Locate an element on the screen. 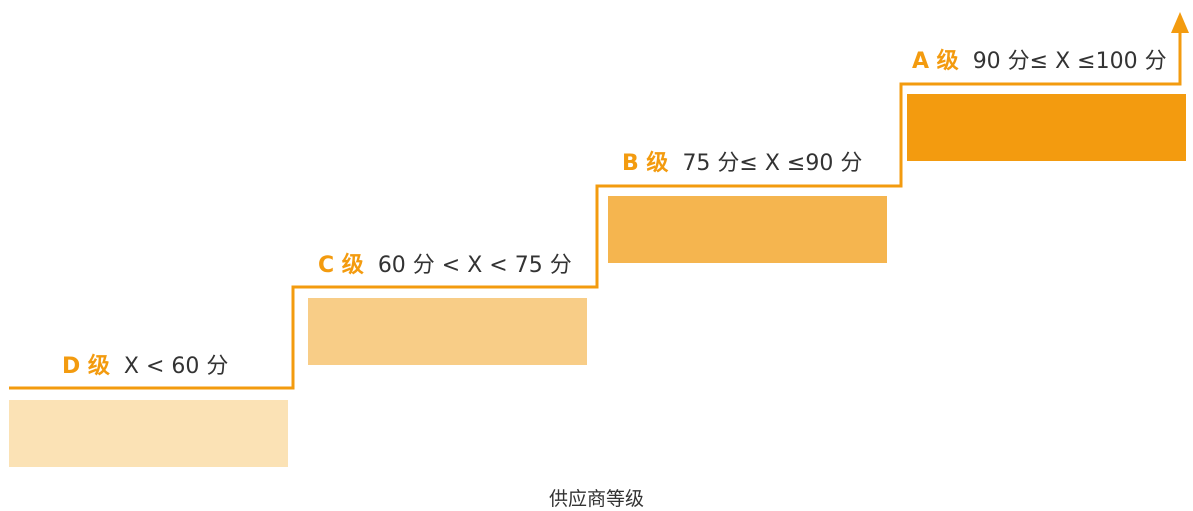 The width and height of the screenshot is (1193, 511). tier-a-label: A 级 90 分≤ X ≤100 分 is located at coordinates (1039, 62).